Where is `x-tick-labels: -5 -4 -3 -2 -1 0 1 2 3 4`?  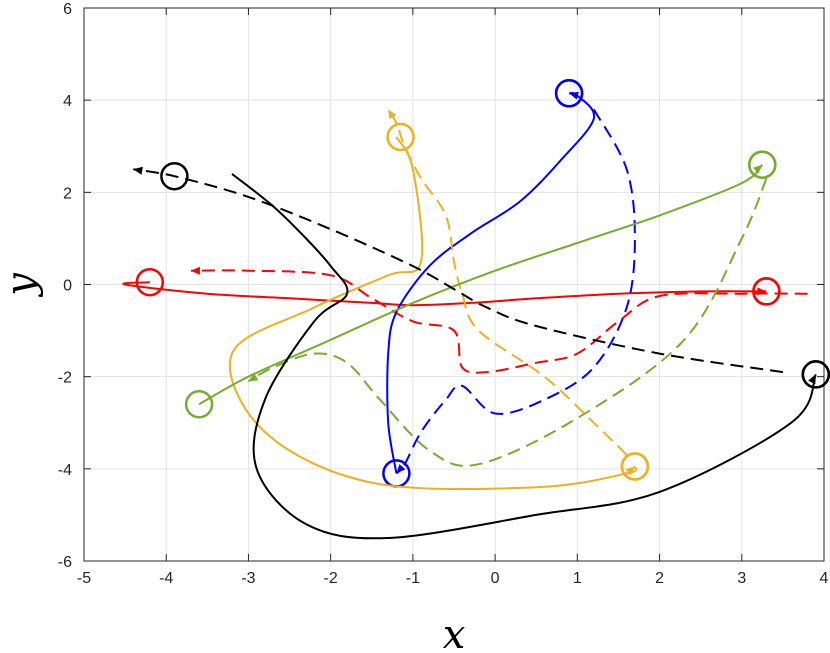
x-tick-labels: -5 -4 -3 -2 -1 0 1 2 3 4 is located at coordinates (453, 578).